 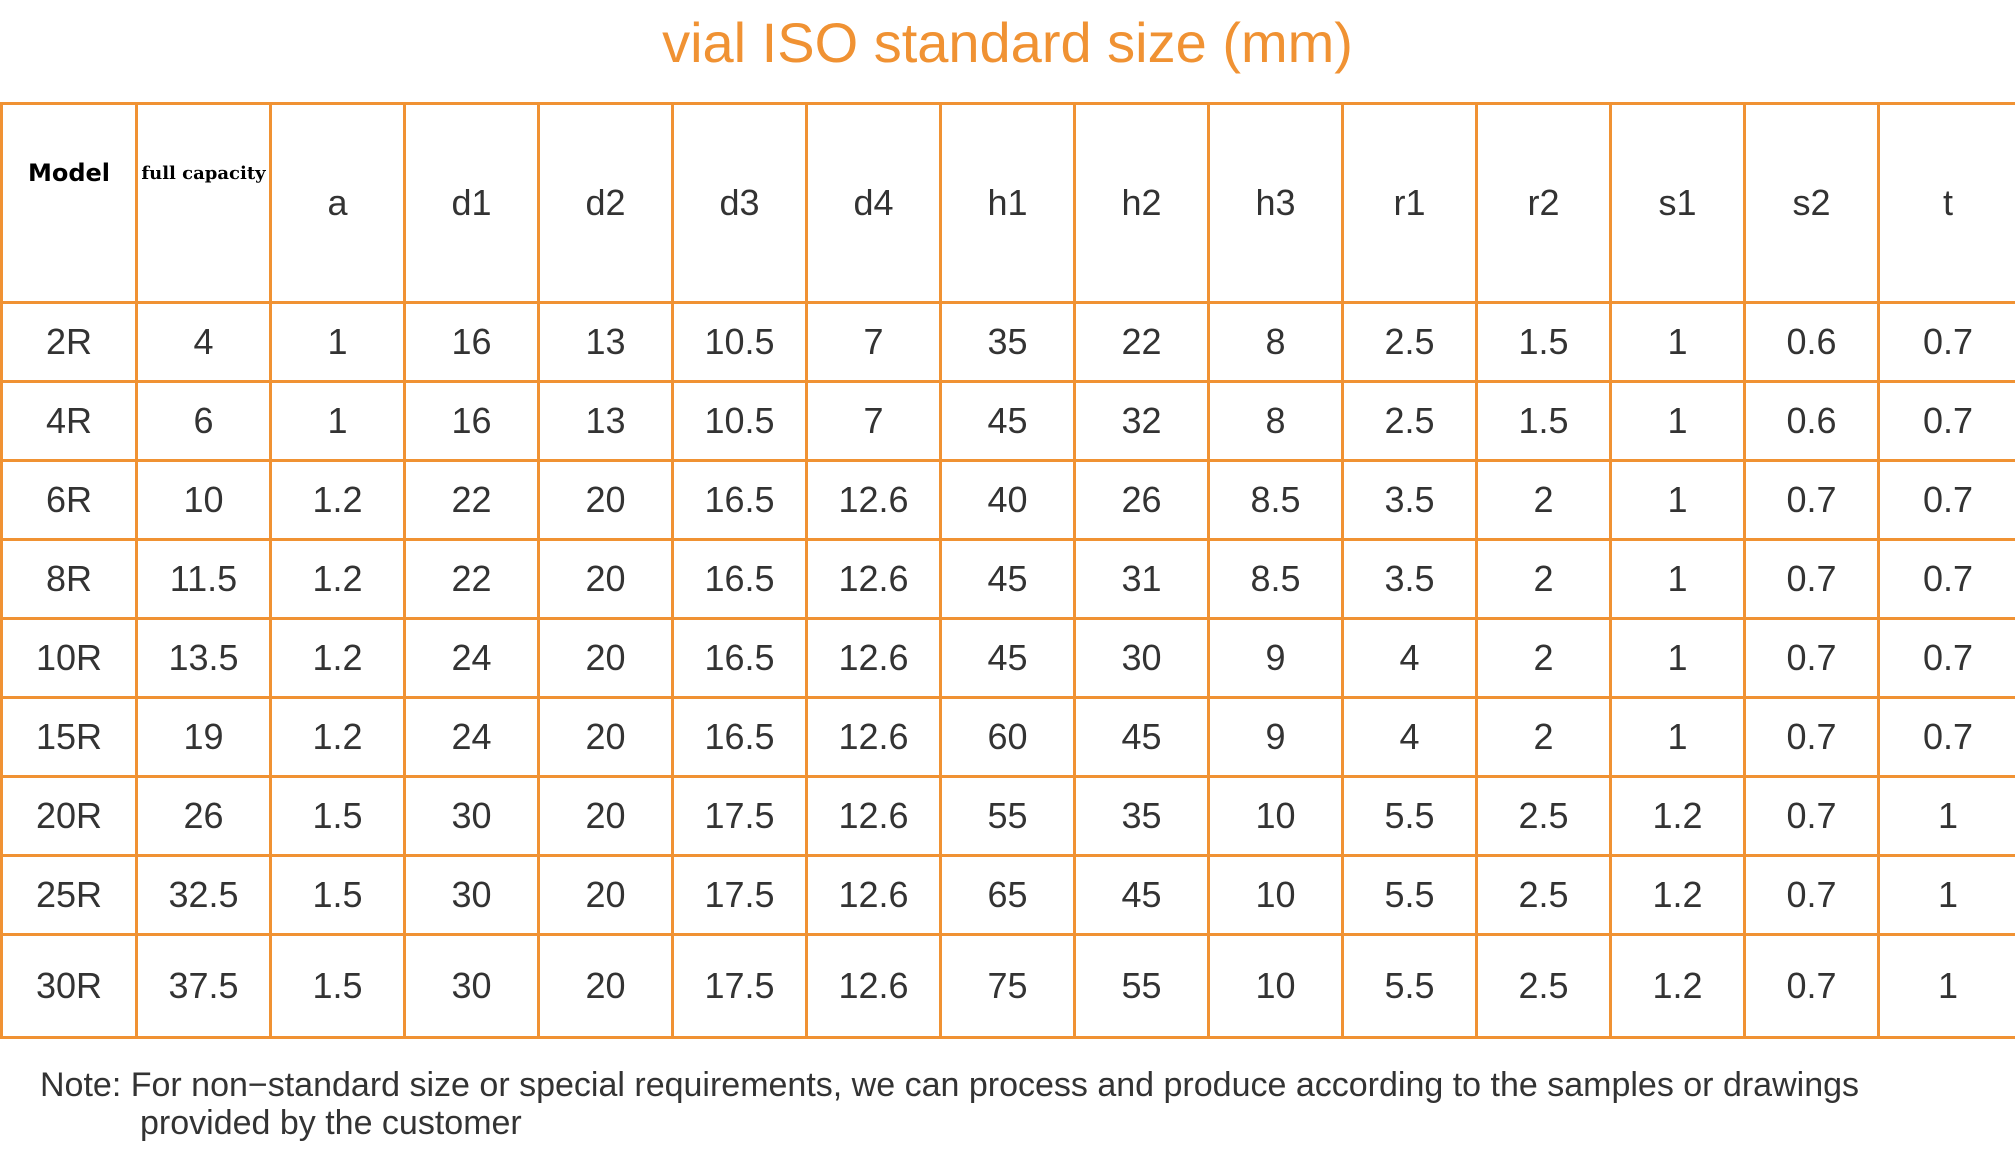 I want to click on table-row: 2R 4 1 16 13 10.5 7 35 22 8 2.5 1.5 1 0.6 0.7, so click(x=1007, y=342).